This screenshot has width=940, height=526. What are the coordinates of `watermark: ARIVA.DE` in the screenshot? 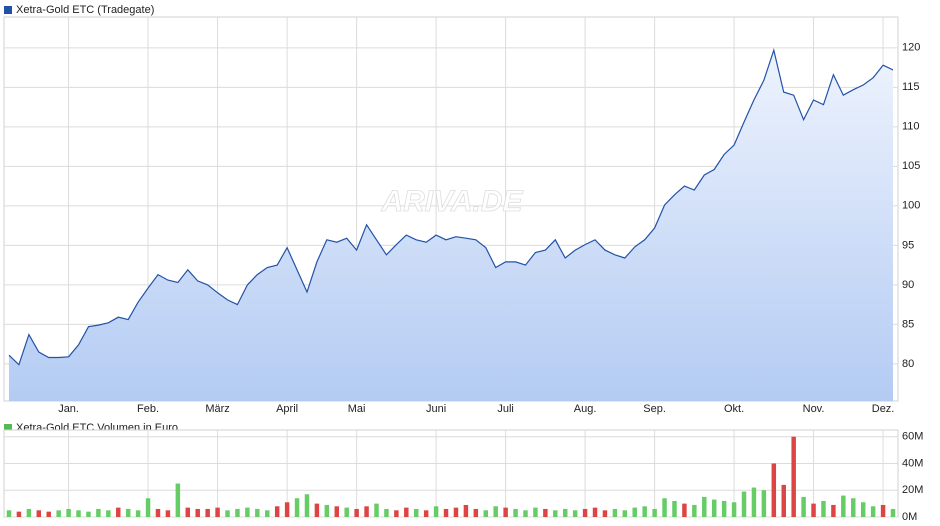 It's located at (451, 201).